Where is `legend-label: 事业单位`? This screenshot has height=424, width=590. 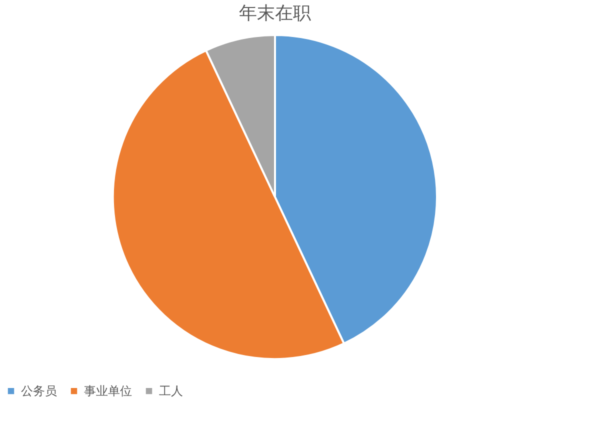
legend-label: 事业单位 is located at coordinates (108, 391).